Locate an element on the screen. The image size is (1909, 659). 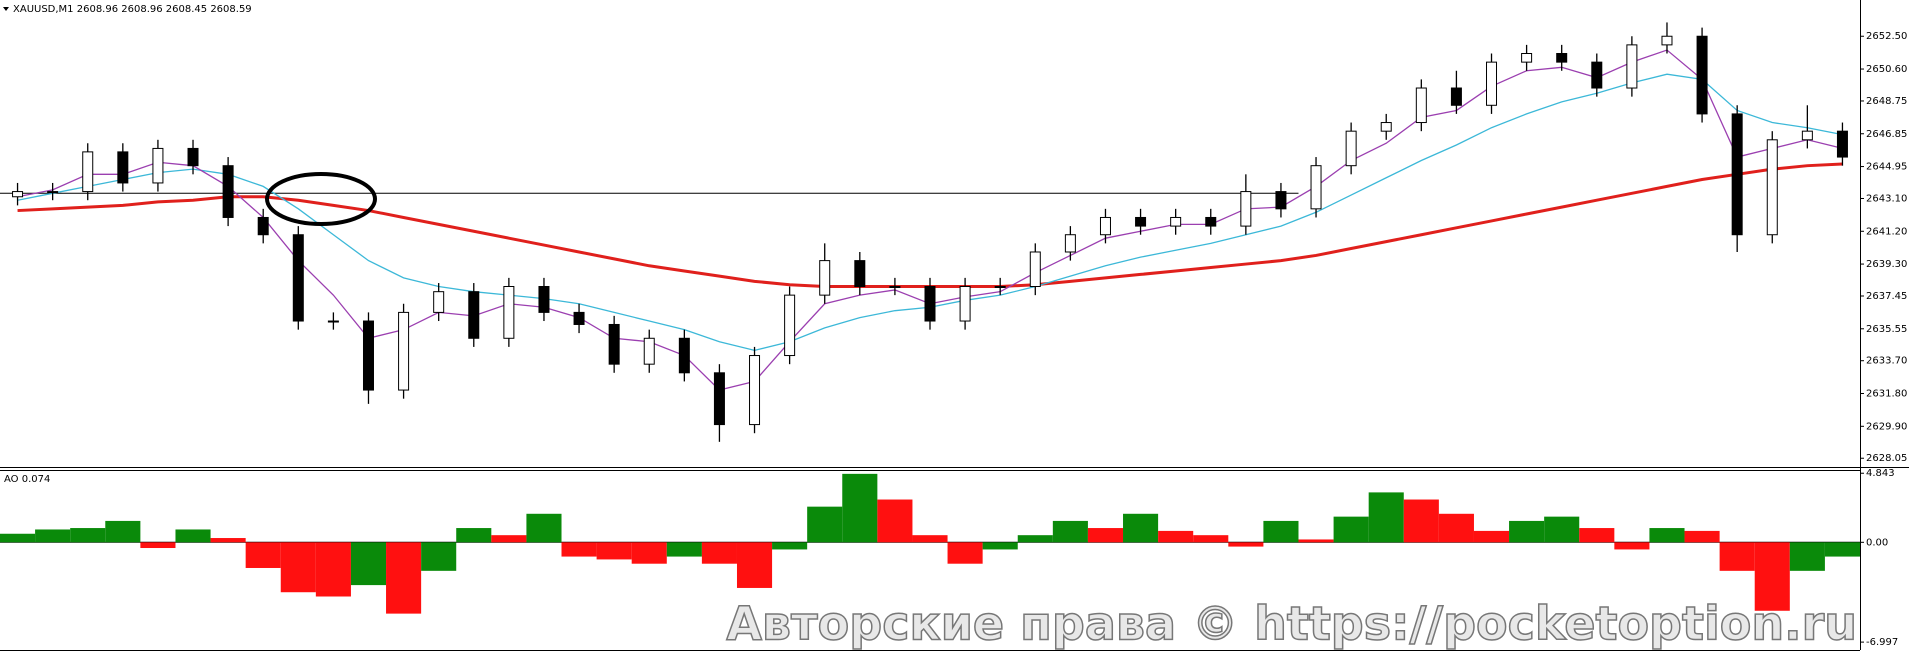
y-tick-label: 2637.45 is located at coordinates (1886, 296).